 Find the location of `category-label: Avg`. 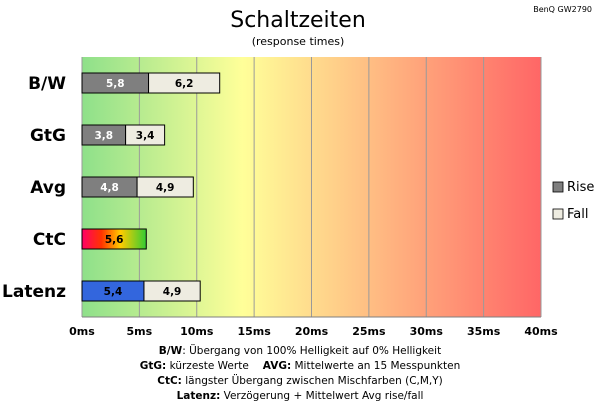

category-label: Avg is located at coordinates (48, 188).